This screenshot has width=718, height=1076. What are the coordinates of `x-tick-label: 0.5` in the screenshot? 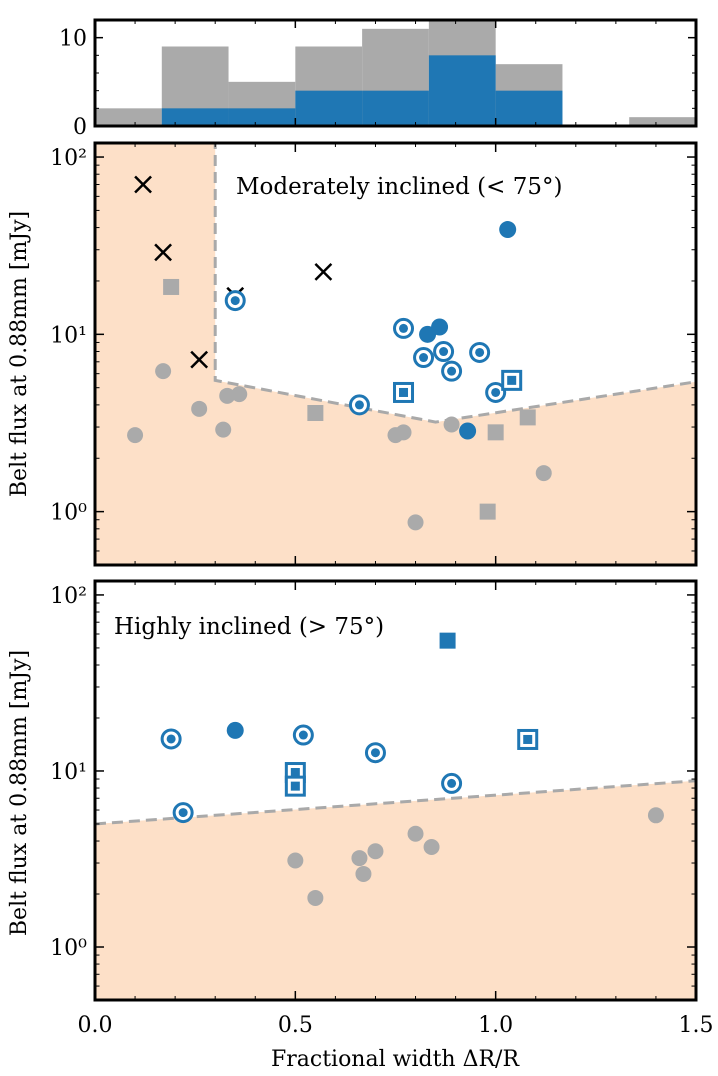 It's located at (295, 1025).